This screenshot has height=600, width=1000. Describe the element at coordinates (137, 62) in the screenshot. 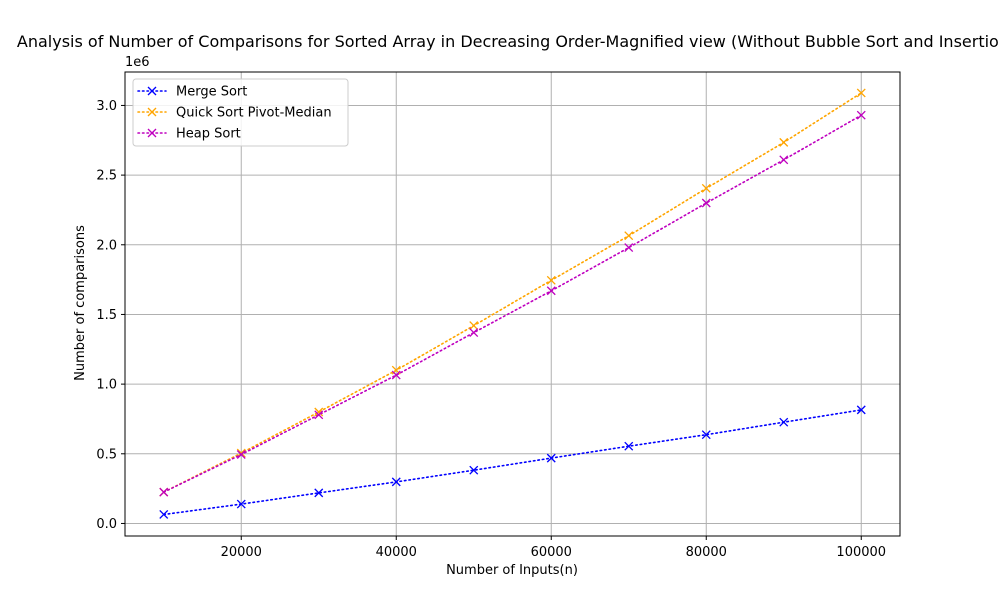

I see `y-offset-label: 1e6` at that location.